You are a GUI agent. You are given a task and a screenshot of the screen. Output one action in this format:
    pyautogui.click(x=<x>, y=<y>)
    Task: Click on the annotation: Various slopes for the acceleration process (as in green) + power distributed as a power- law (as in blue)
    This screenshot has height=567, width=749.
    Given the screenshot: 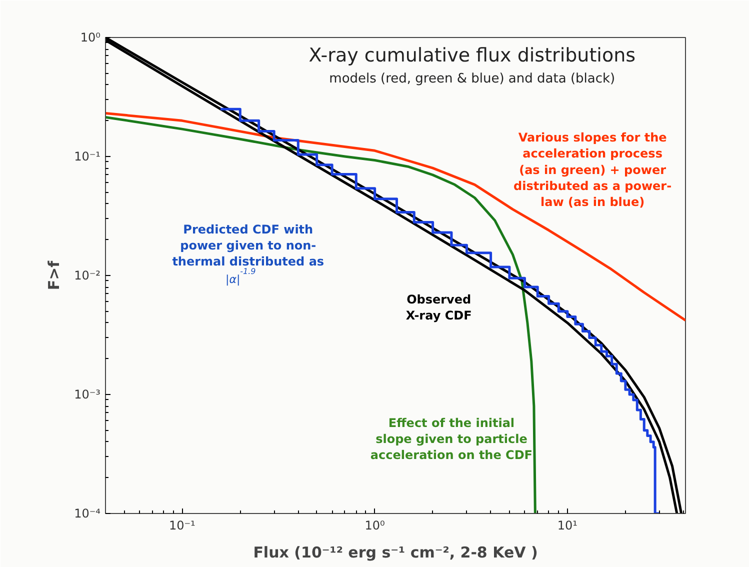 What is the action you would take?
    pyautogui.click(x=593, y=170)
    